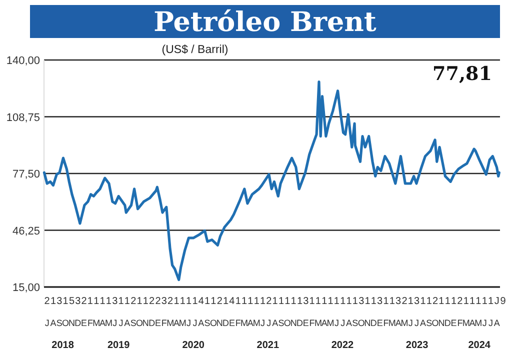 The width and height of the screenshot is (520, 364). Describe the element at coordinates (26, 231) in the screenshot. I see `y-tick-label: 46,25` at that location.